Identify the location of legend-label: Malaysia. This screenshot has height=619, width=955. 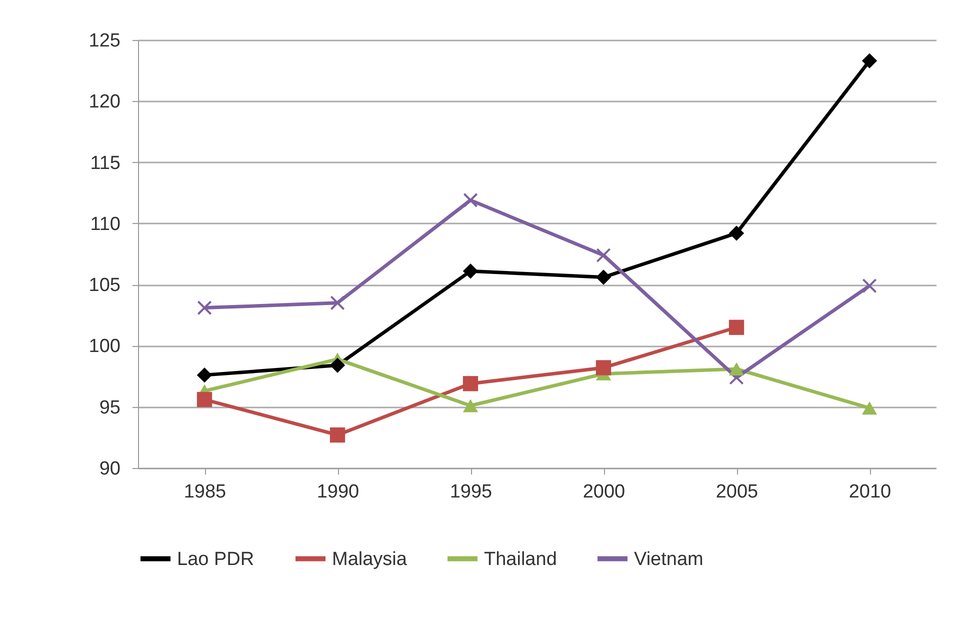
(370, 559).